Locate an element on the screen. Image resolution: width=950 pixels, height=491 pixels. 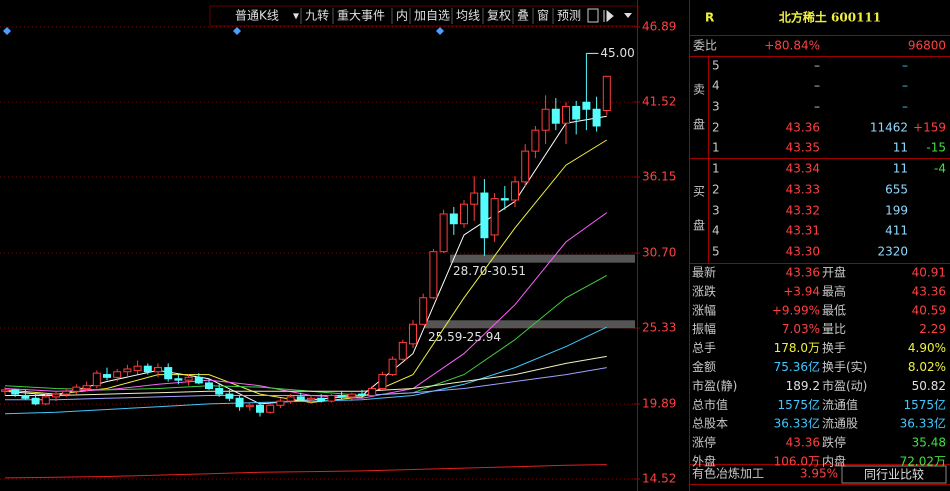
stat-label: 振幅 is located at coordinates (704, 328).